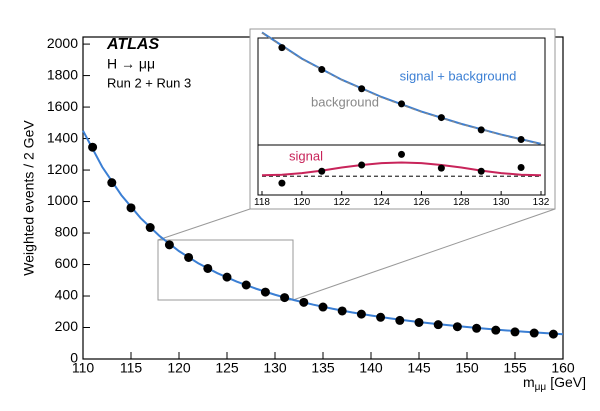 The image size is (600, 411). What do you see at coordinates (563, 367) in the screenshot?
I see `x-tick-label: 160` at bounding box center [563, 367].